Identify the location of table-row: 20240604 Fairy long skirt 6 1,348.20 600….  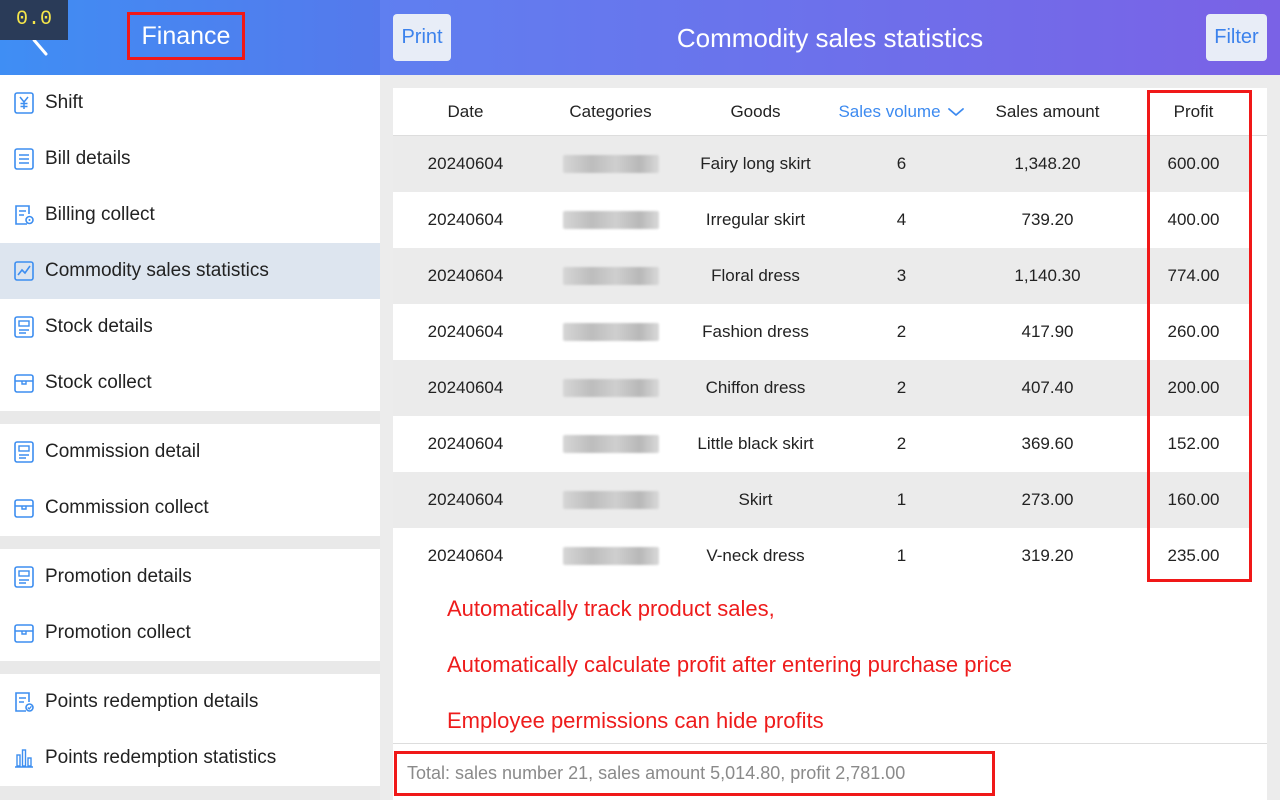
(822, 164).